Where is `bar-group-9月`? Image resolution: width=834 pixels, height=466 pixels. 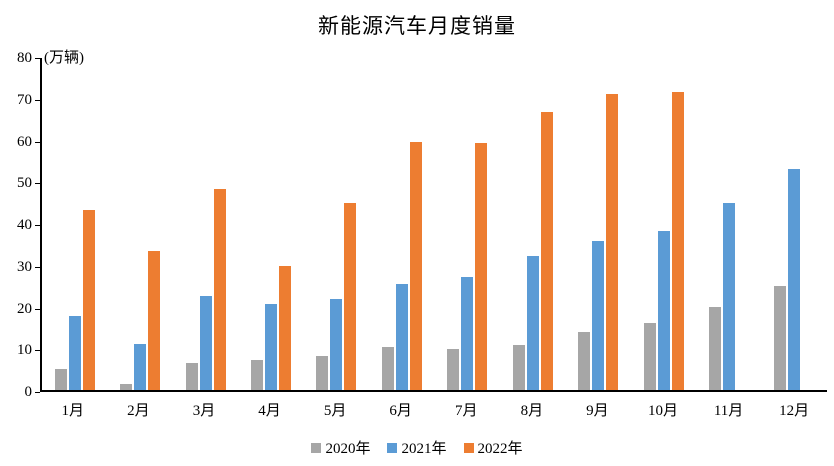
bar-group-9月 is located at coordinates (597, 224).